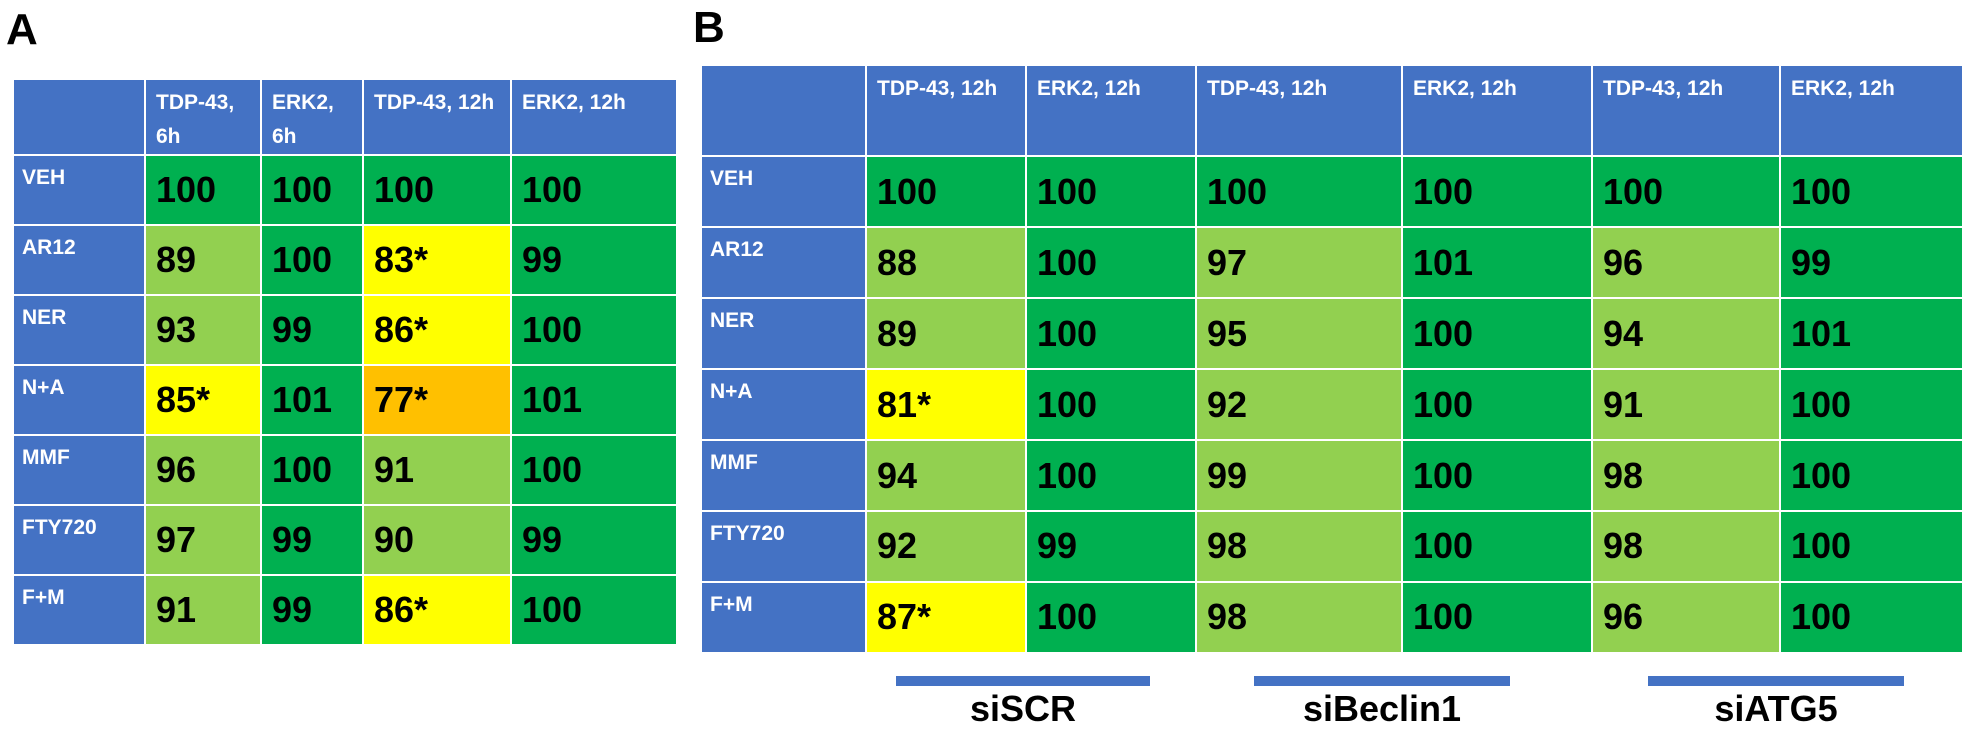  What do you see at coordinates (1299, 334) in the screenshot?
I see `panel-b-value-cell: 95` at bounding box center [1299, 334].